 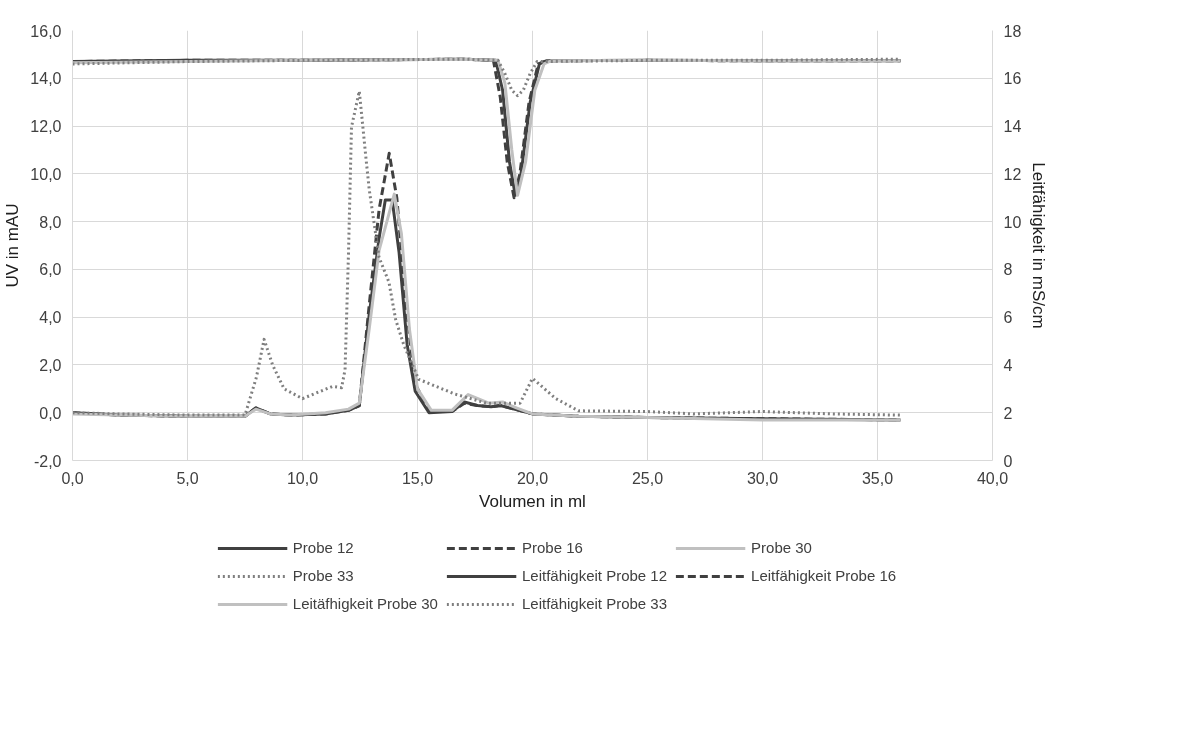 What do you see at coordinates (1008, 461) in the screenshot?
I see `y2-tick-label: 0` at bounding box center [1008, 461].